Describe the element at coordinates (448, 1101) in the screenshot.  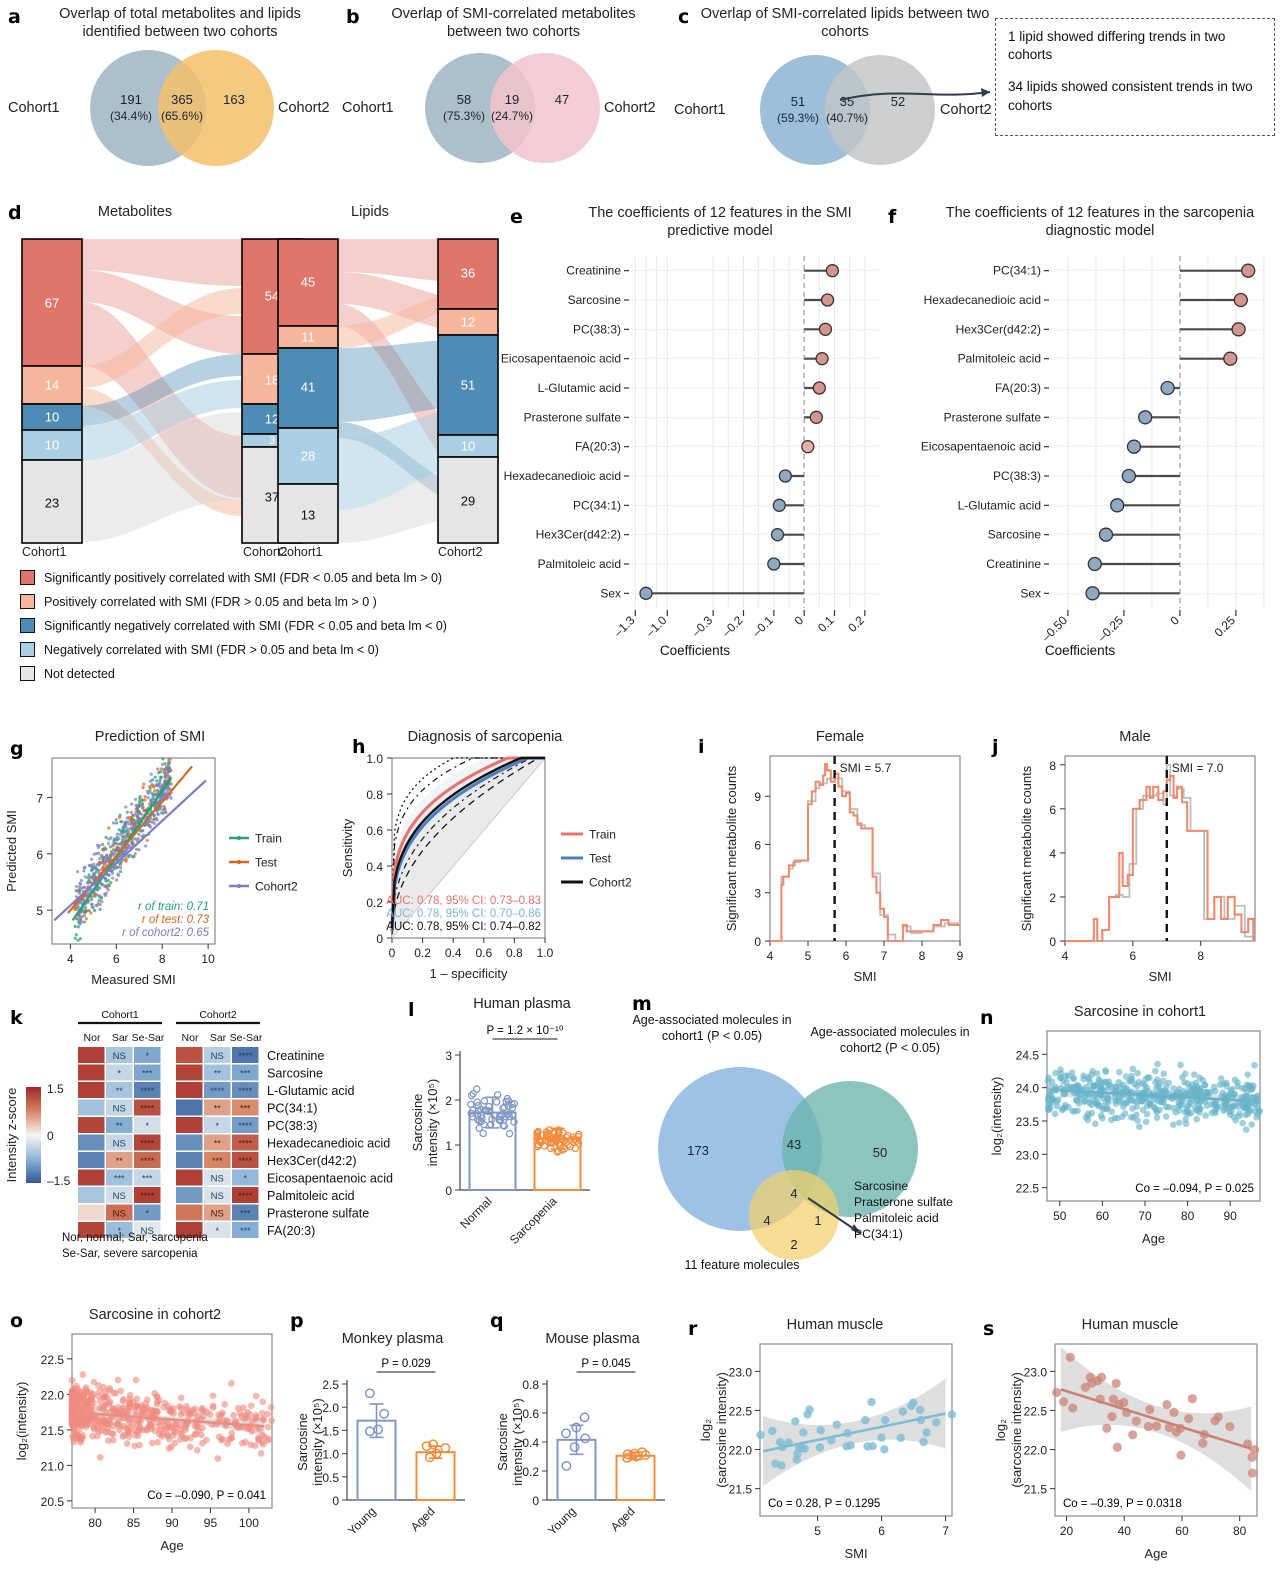
I see `y-tick-label: 2` at that location.